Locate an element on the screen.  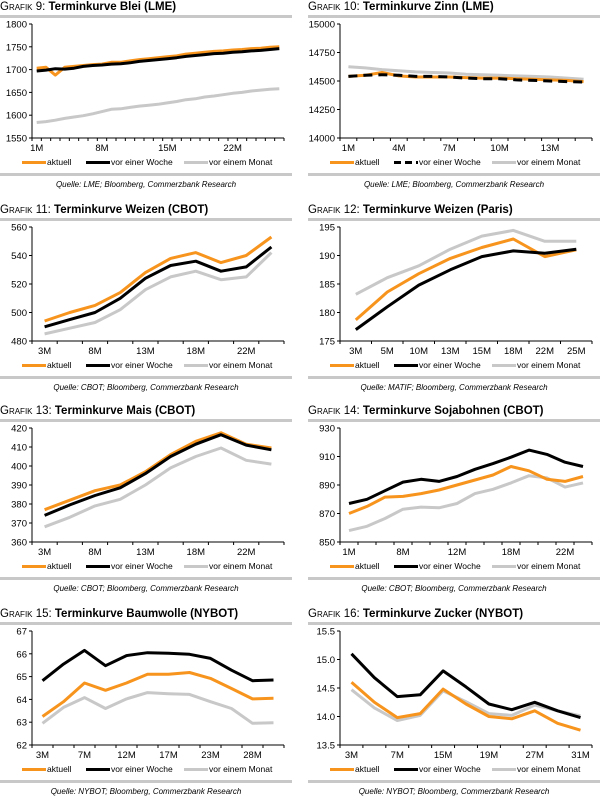
y-tick-label: 500 is located at coordinates (19, 313).